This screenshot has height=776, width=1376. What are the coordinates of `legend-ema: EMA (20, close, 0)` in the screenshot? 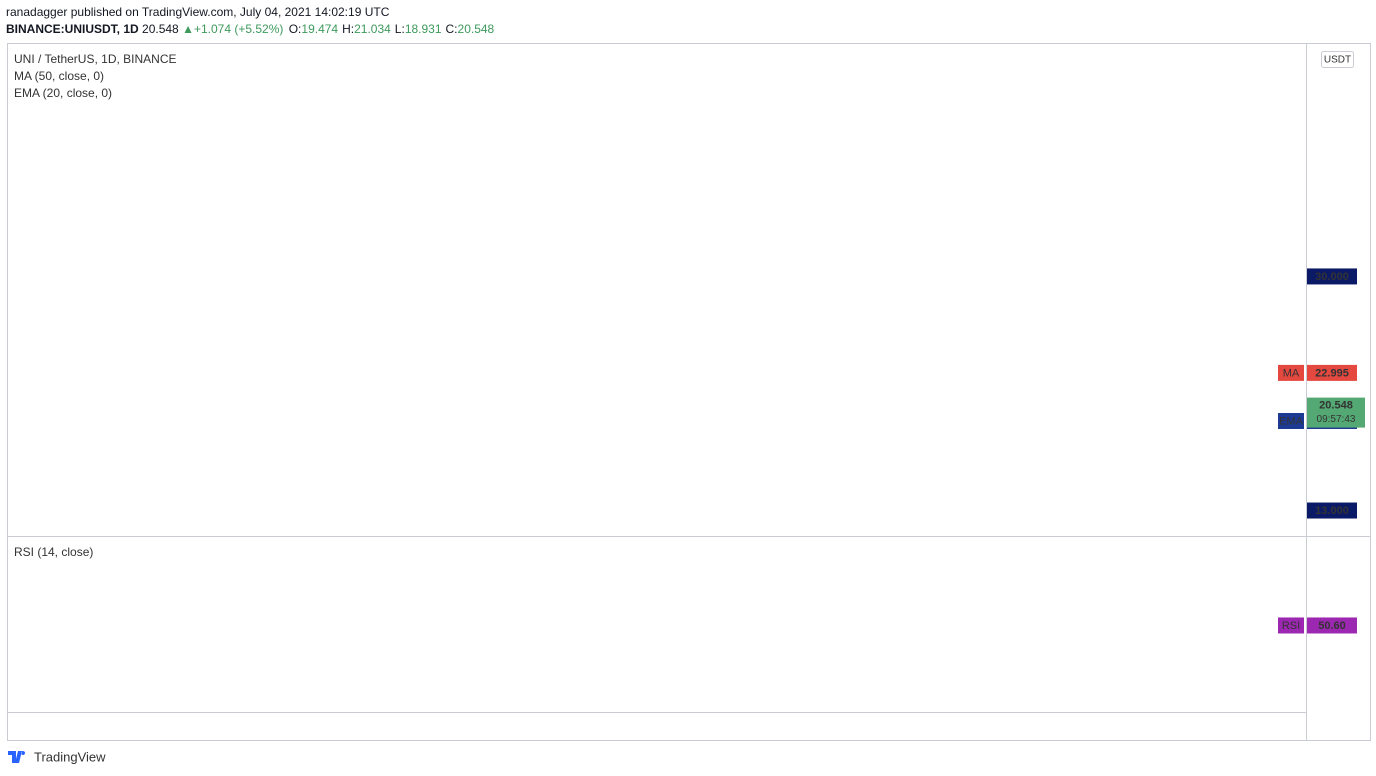 It's located at (63, 93).